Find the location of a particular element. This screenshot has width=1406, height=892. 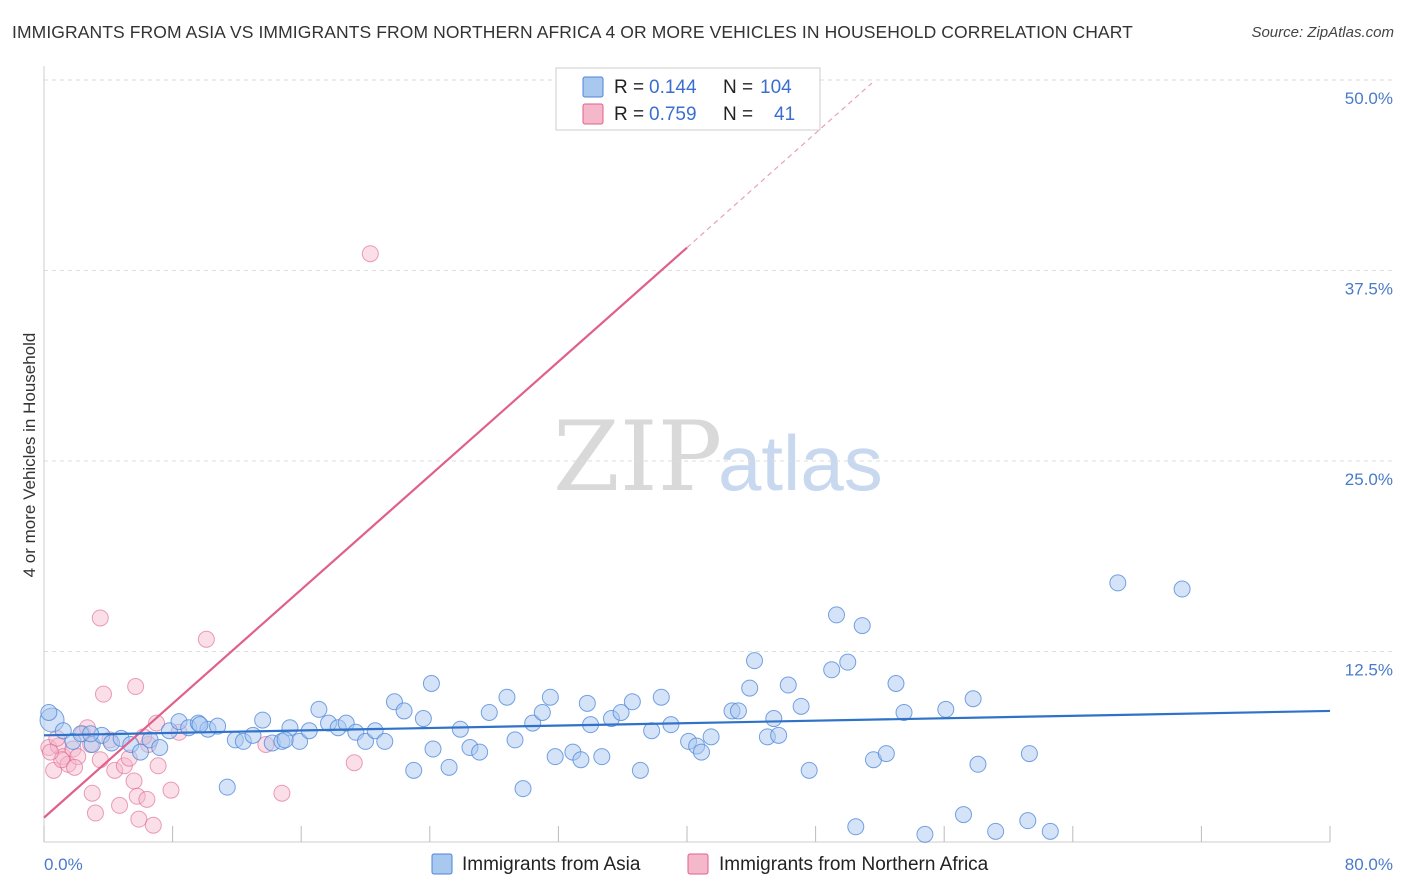

bottom-legend-label-asia: Immigrants from Asia is located at coordinates (551, 864).